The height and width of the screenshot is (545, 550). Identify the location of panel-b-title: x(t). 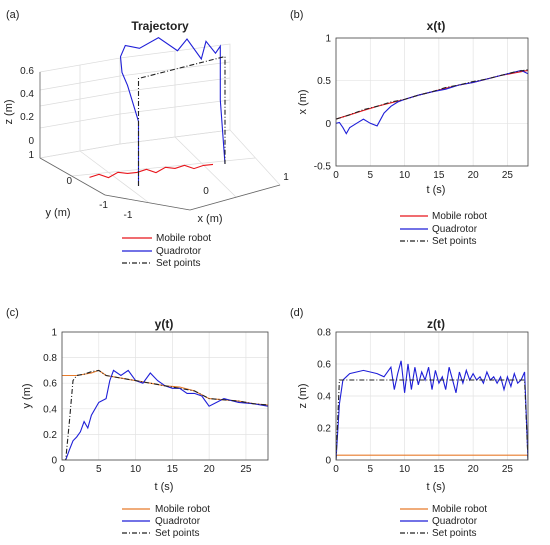
(436, 26).